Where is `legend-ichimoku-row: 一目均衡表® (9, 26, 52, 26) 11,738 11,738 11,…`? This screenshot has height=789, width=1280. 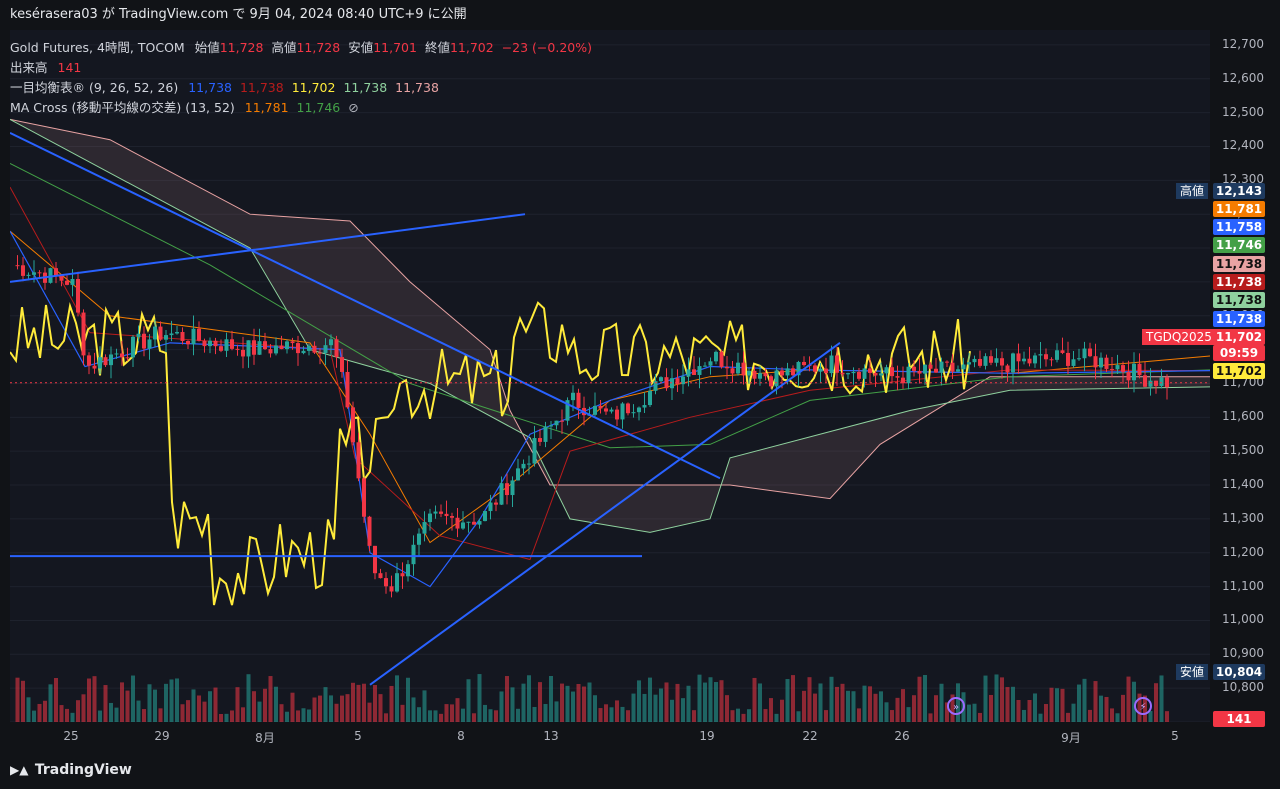 legend-ichimoku-row: 一目均衡表® (9, 26, 52, 26) 11,738 11,738 11,… is located at coordinates (301, 88).